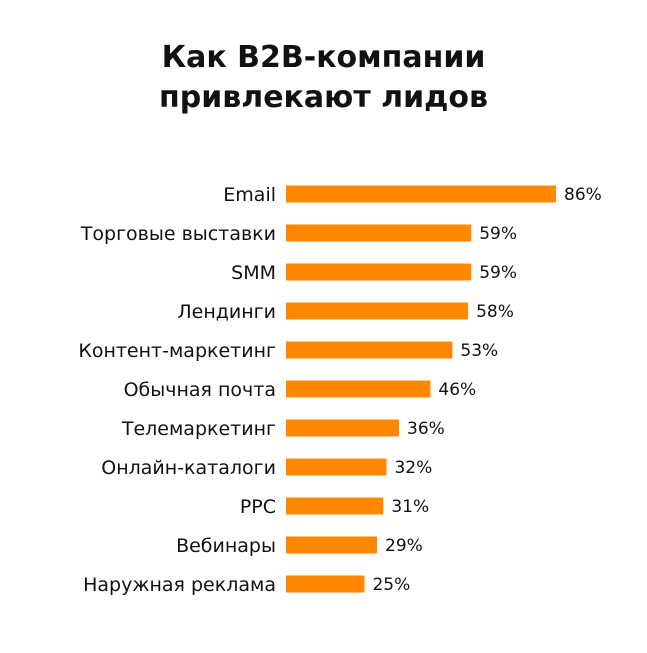  I want to click on chart-title-line-2: привлекают лидов, so click(323, 97).